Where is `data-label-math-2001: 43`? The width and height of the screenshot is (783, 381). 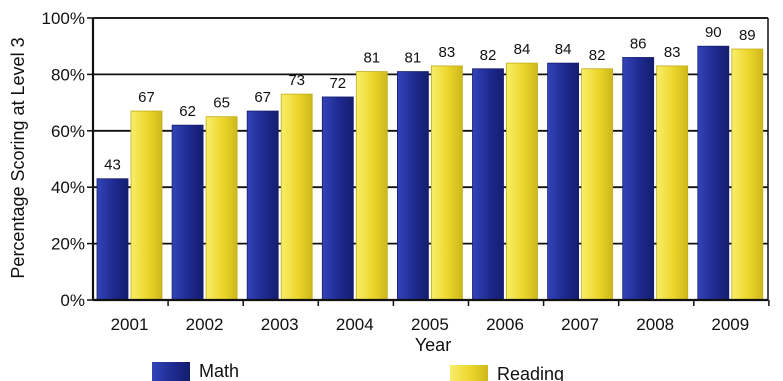 data-label-math-2001: 43 is located at coordinates (112, 165).